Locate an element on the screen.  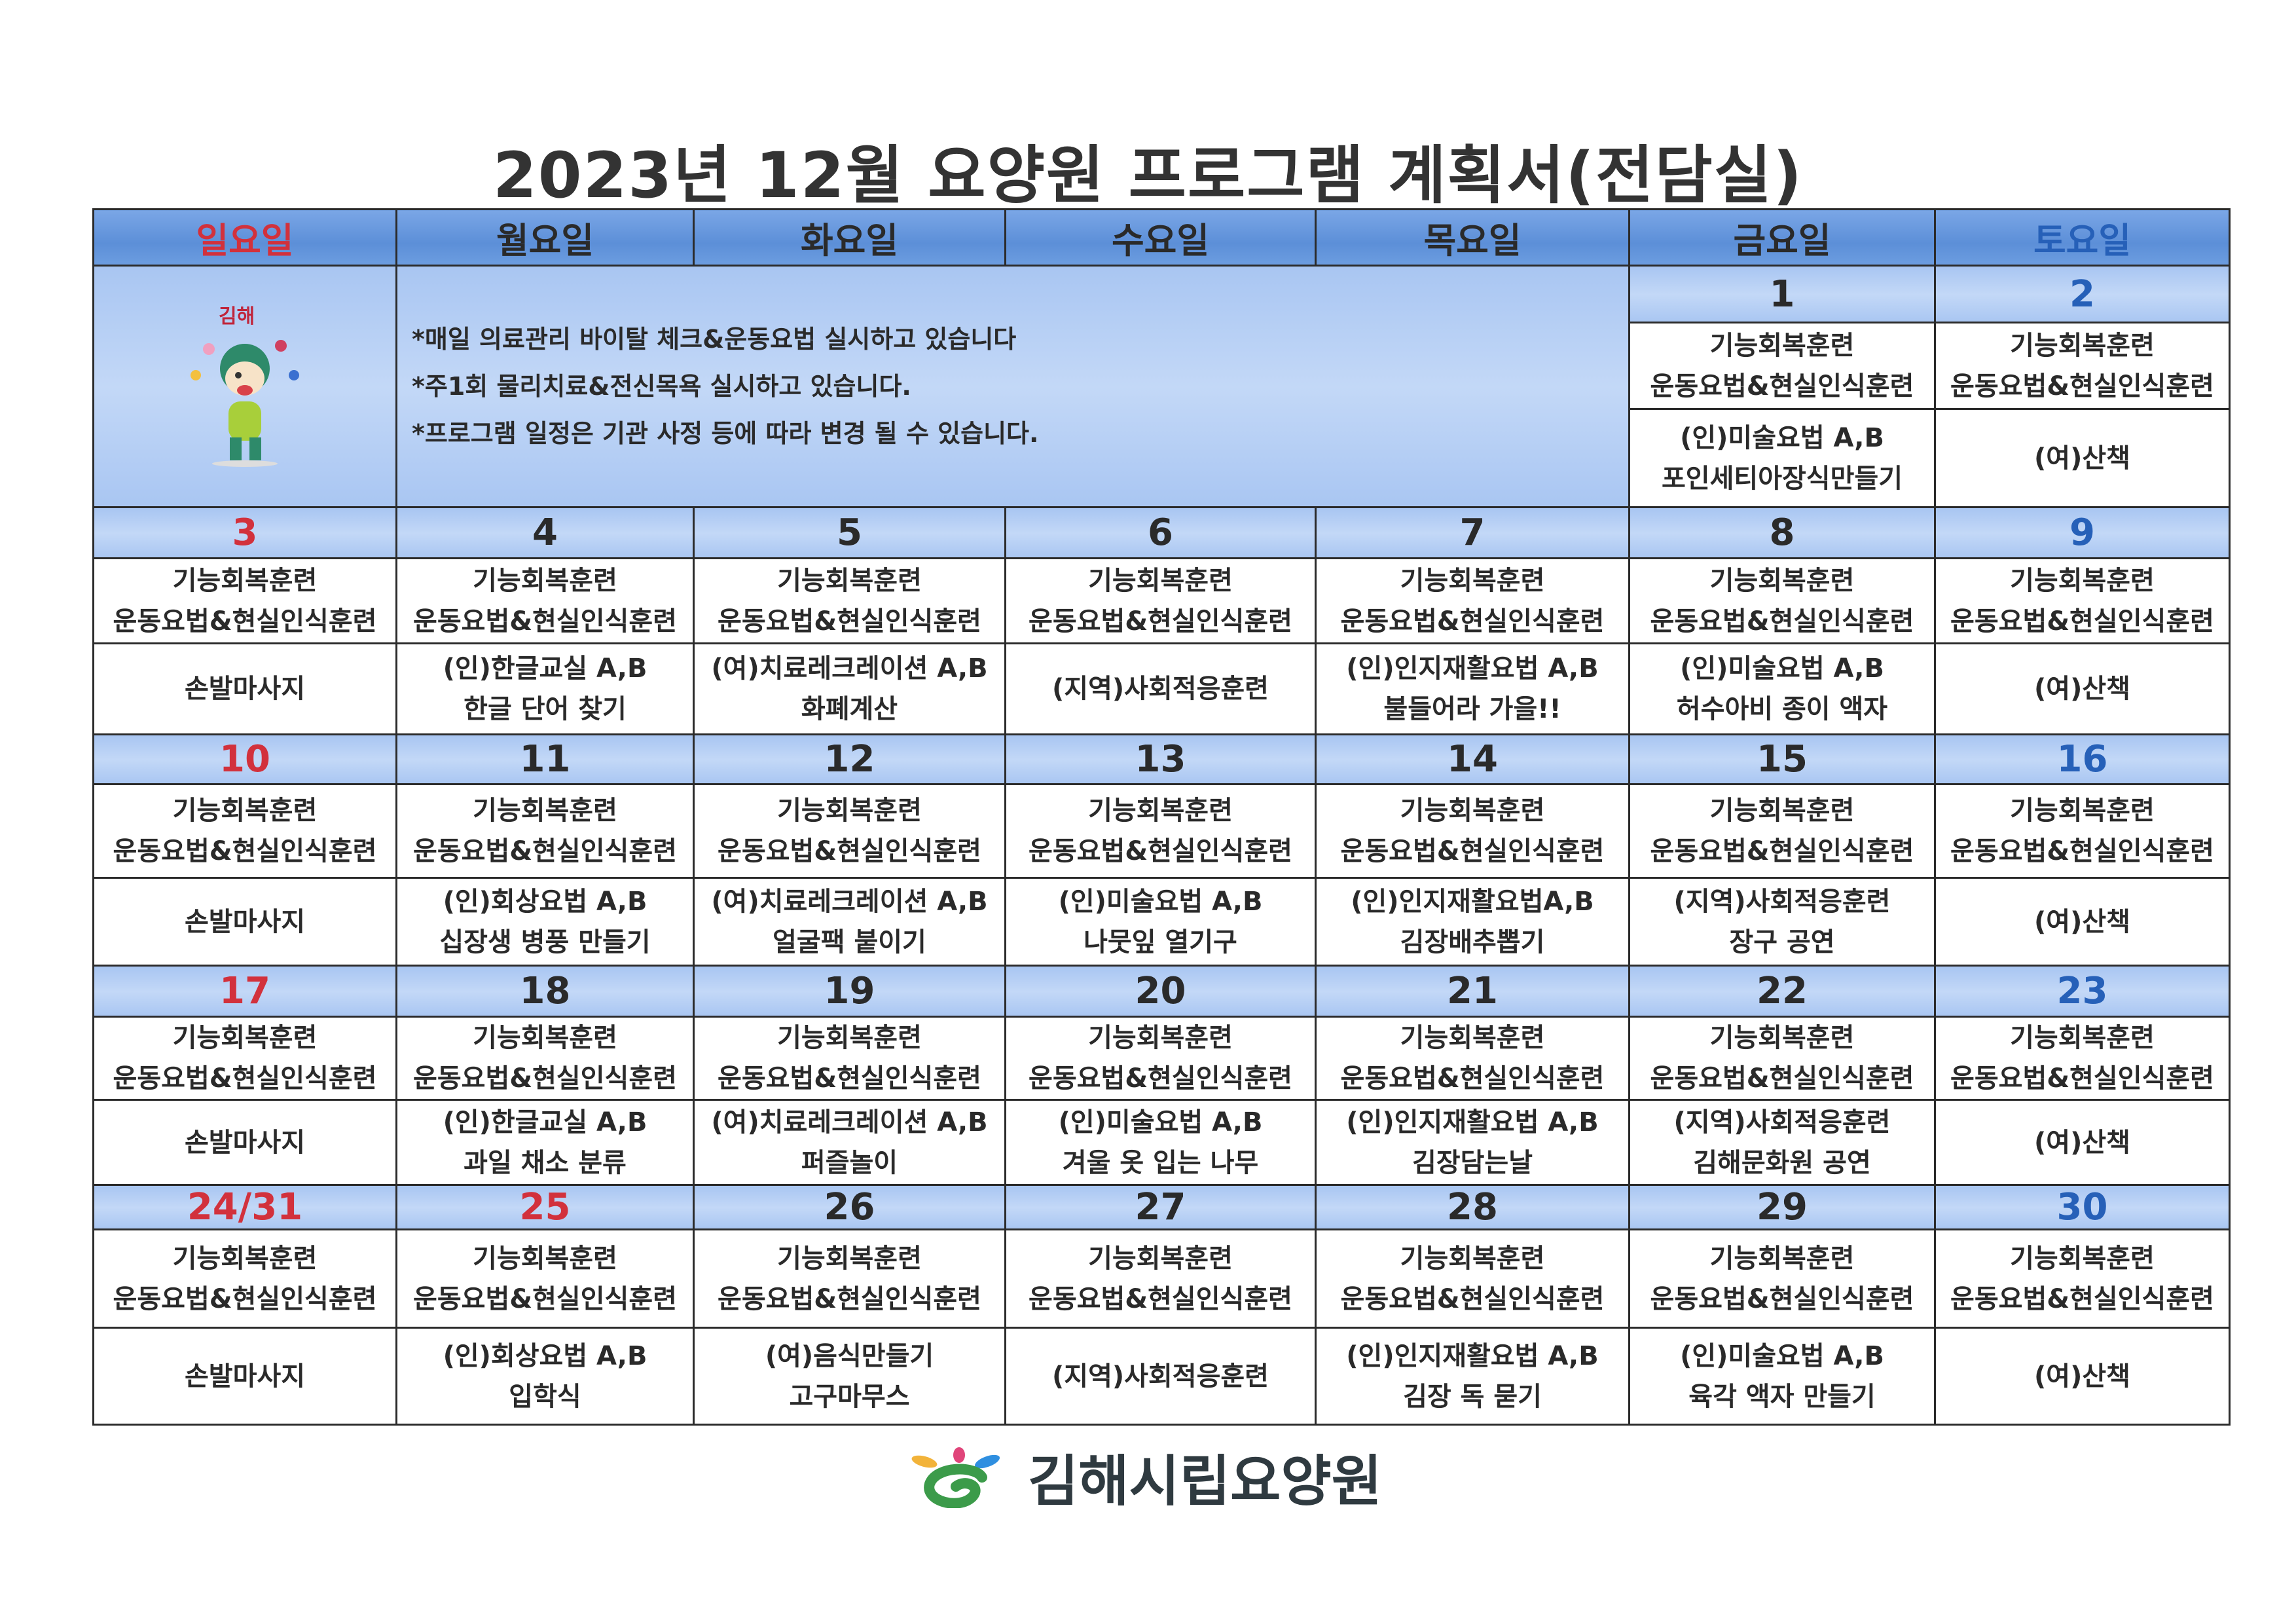
program-line: 김장 독 묻기 is located at coordinates (1472, 1396).